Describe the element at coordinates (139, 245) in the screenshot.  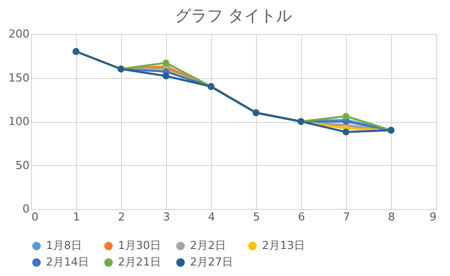
I see `legend-label: 1月30日` at that location.